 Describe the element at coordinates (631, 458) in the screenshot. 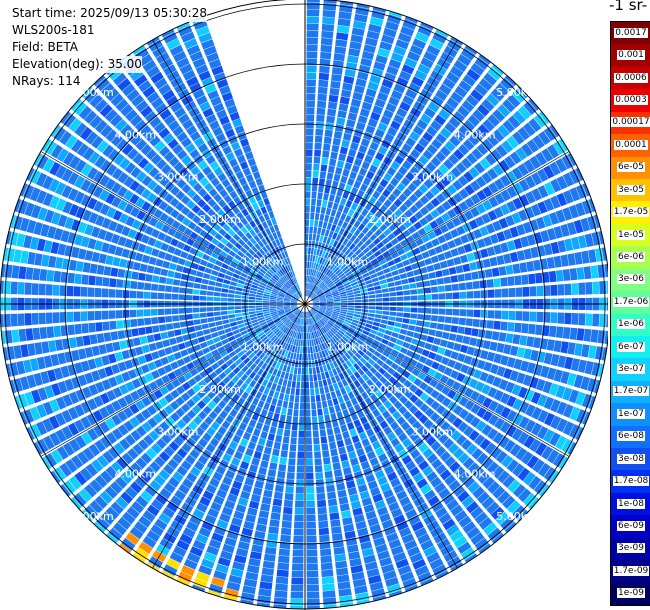

I see `colorbar-tick-label: 3e-08` at that location.